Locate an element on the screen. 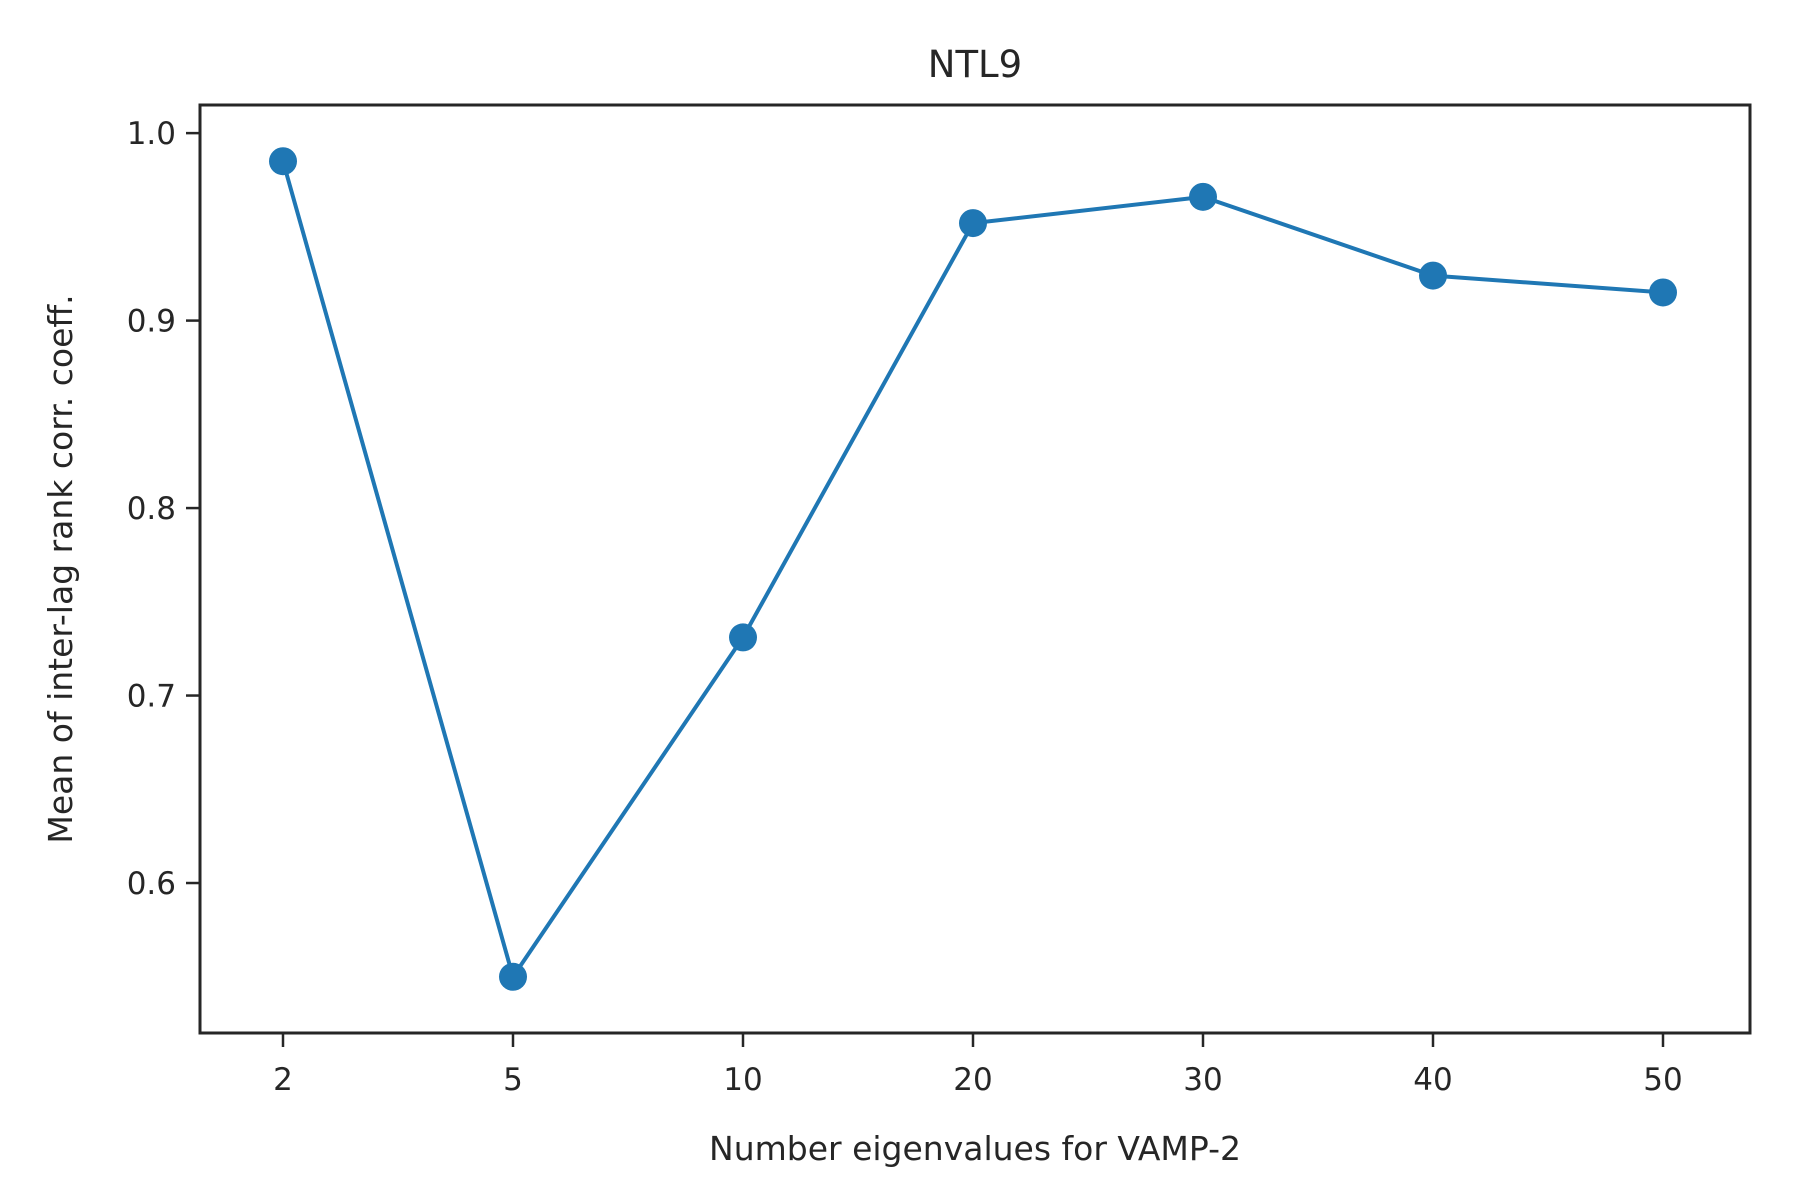  x-axis-label: Number eigenvalues for VAMP-2 is located at coordinates (975, 1148).